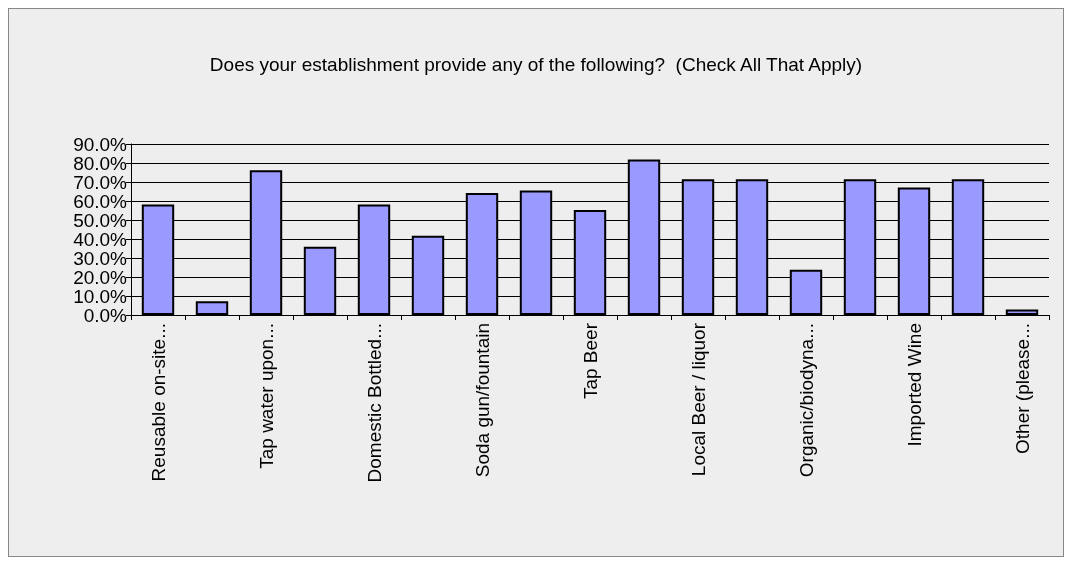 The image size is (1072, 565). What do you see at coordinates (105, 315) in the screenshot?
I see `y-tick-label: 0.0%` at bounding box center [105, 315].